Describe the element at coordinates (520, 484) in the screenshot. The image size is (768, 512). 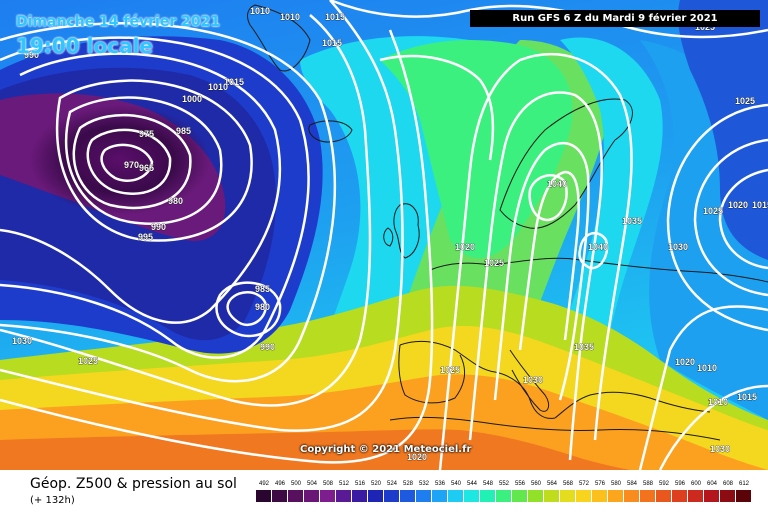
I see `legend-tick-label: 556` at that location.